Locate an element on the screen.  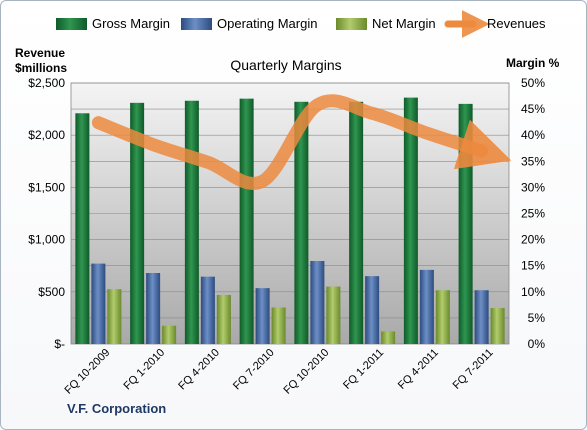
left-tick-label: $1,000 is located at coordinates (46, 240).